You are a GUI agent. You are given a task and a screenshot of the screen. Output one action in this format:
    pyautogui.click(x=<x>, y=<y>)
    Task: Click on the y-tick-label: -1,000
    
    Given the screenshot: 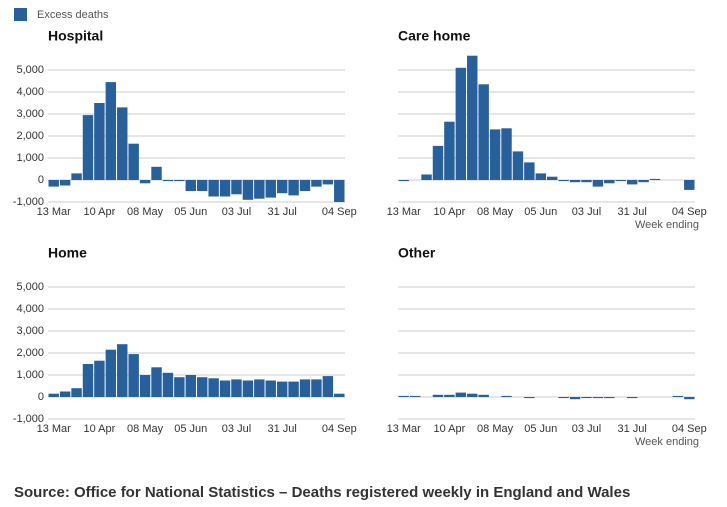 What is the action you would take?
    pyautogui.click(x=28, y=419)
    